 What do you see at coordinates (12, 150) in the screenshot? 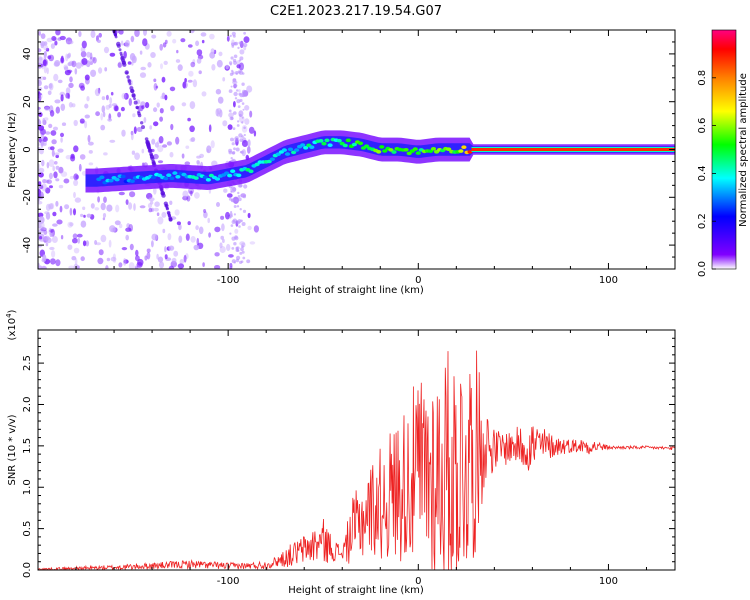
I see `spectrogram-y-label: Frequency (Hz)` at bounding box center [12, 150].